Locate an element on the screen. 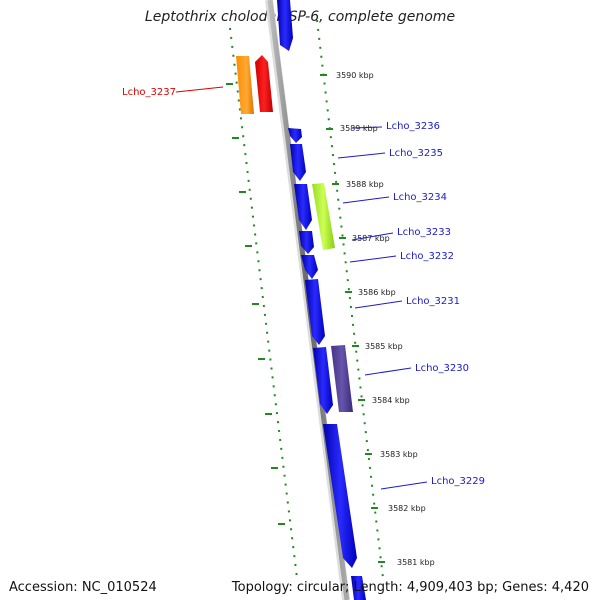  gene-label-lcho-3233: Lcho_3233 is located at coordinates (424, 232).